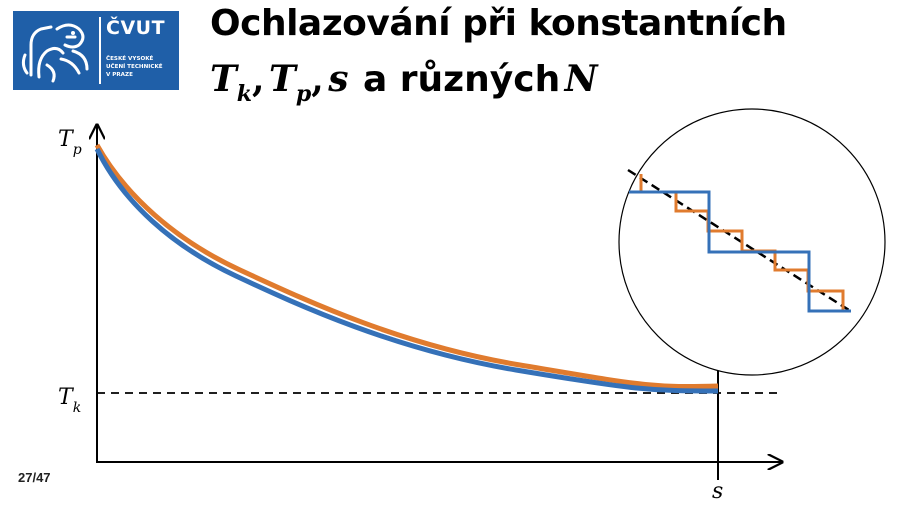  Describe the element at coordinates (498, 23) in the screenshot. I see `slide-title: Ochlazování při konstantních` at that location.